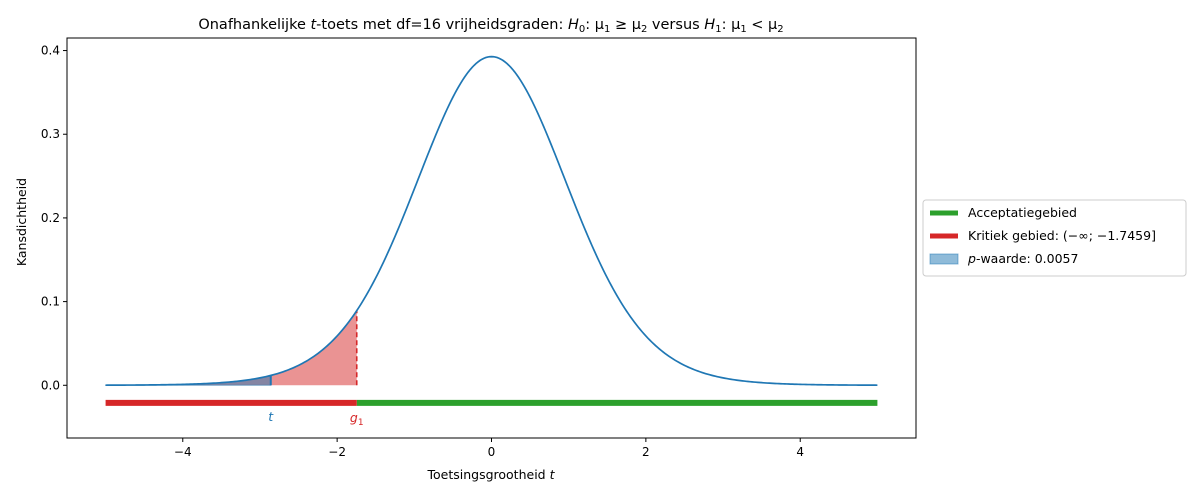 The image size is (1200, 500). What do you see at coordinates (646, 452) in the screenshot?
I see `x-tick-label: 2` at bounding box center [646, 452].